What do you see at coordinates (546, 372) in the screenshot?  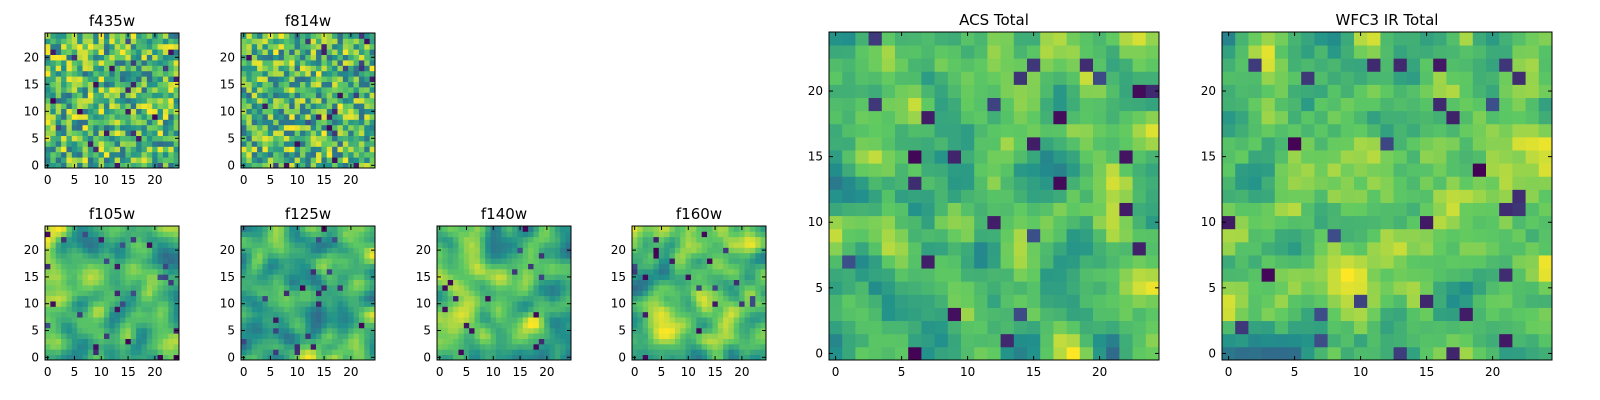 I see `x-tick-label: 20` at bounding box center [546, 372].